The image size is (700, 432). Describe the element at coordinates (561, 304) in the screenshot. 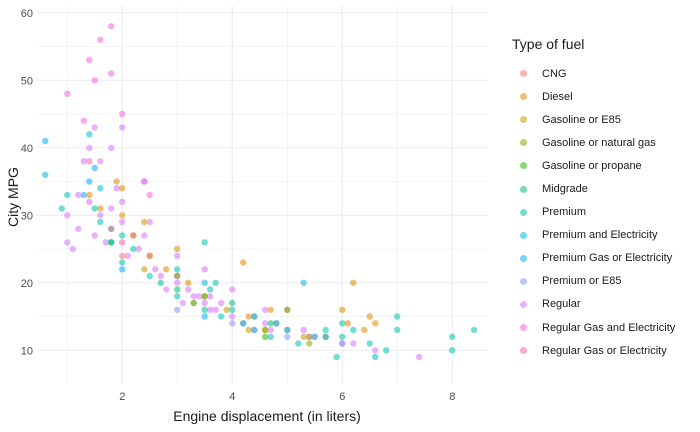

I see `legend-label: Regular` at that location.